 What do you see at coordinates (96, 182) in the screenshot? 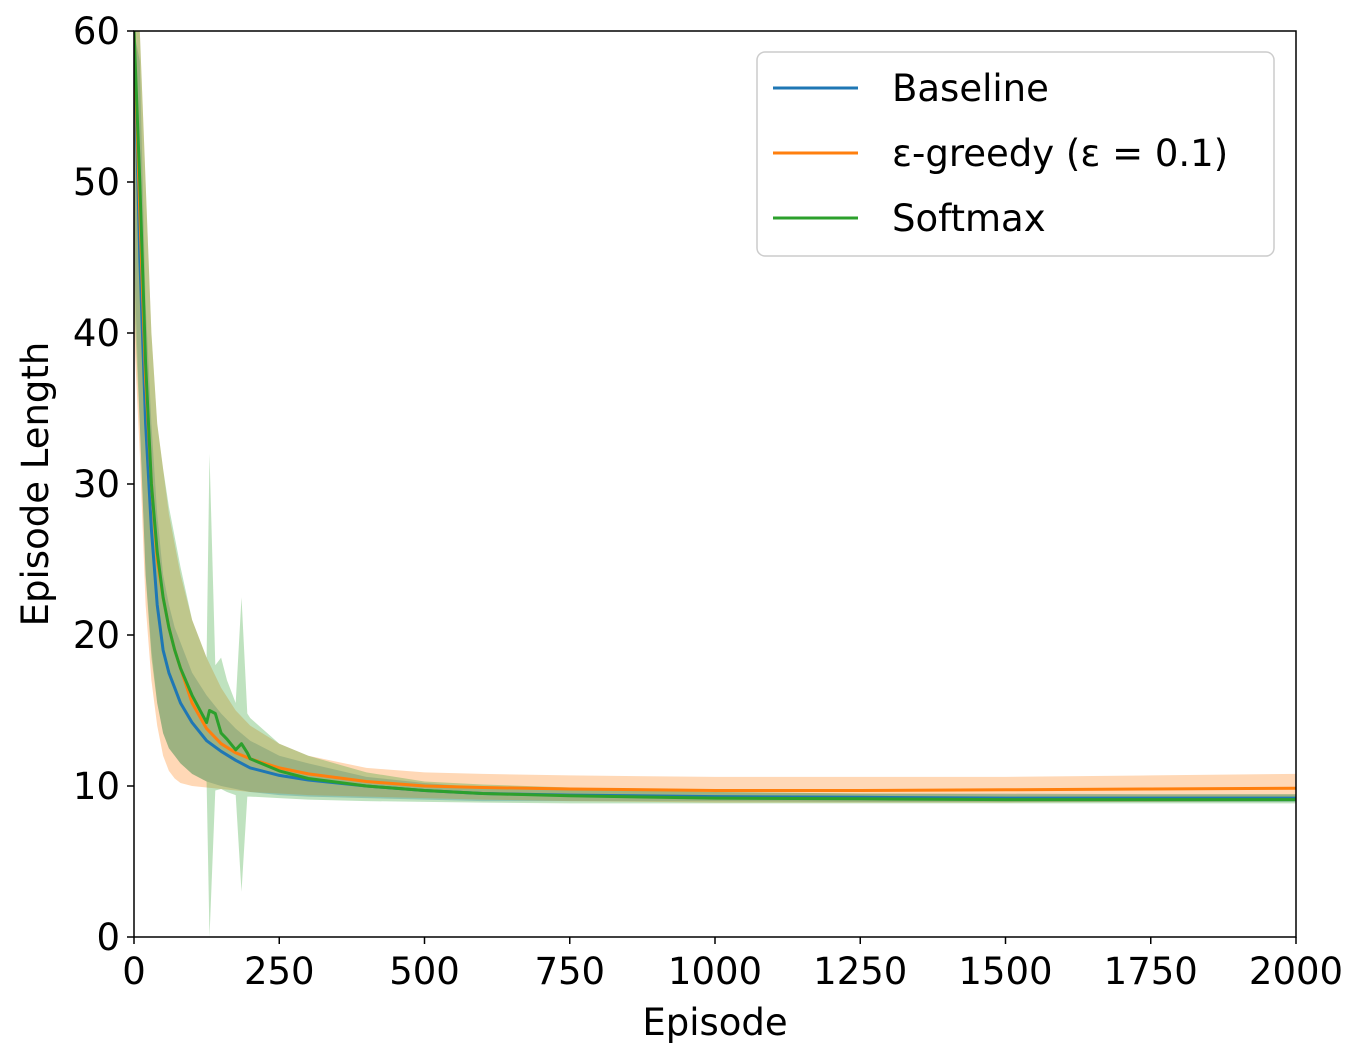
I see `y-tick-label: 50` at bounding box center [96, 182].